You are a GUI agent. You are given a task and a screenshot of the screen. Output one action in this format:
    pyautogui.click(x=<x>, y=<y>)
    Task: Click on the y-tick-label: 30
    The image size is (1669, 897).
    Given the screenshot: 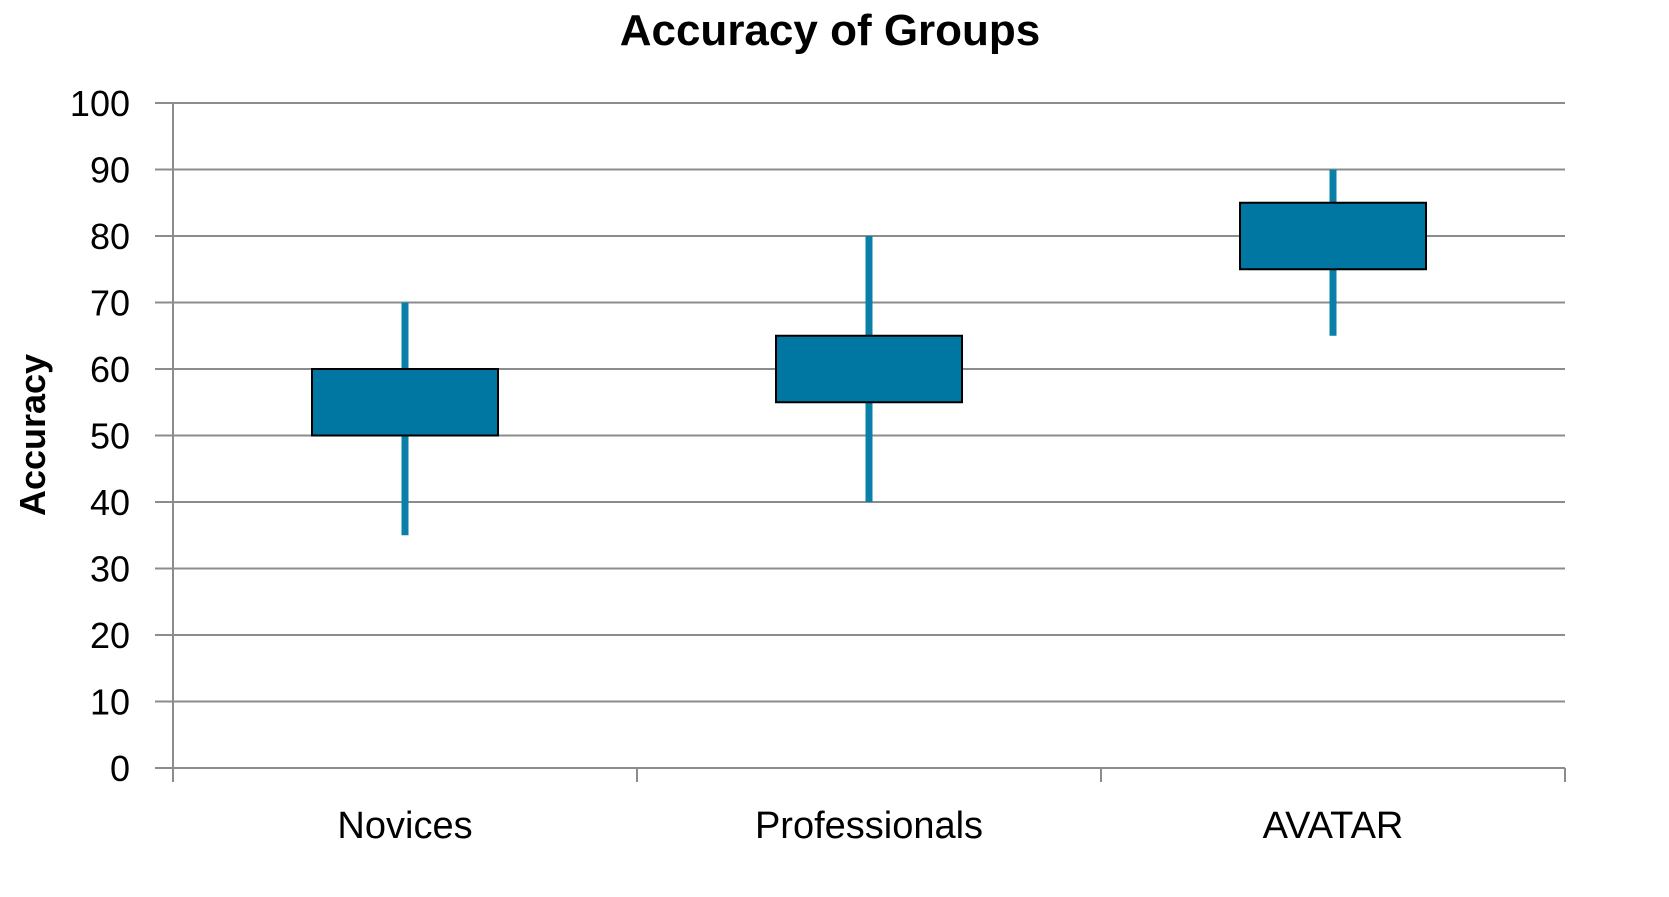 What is the action you would take?
    pyautogui.click(x=110, y=569)
    